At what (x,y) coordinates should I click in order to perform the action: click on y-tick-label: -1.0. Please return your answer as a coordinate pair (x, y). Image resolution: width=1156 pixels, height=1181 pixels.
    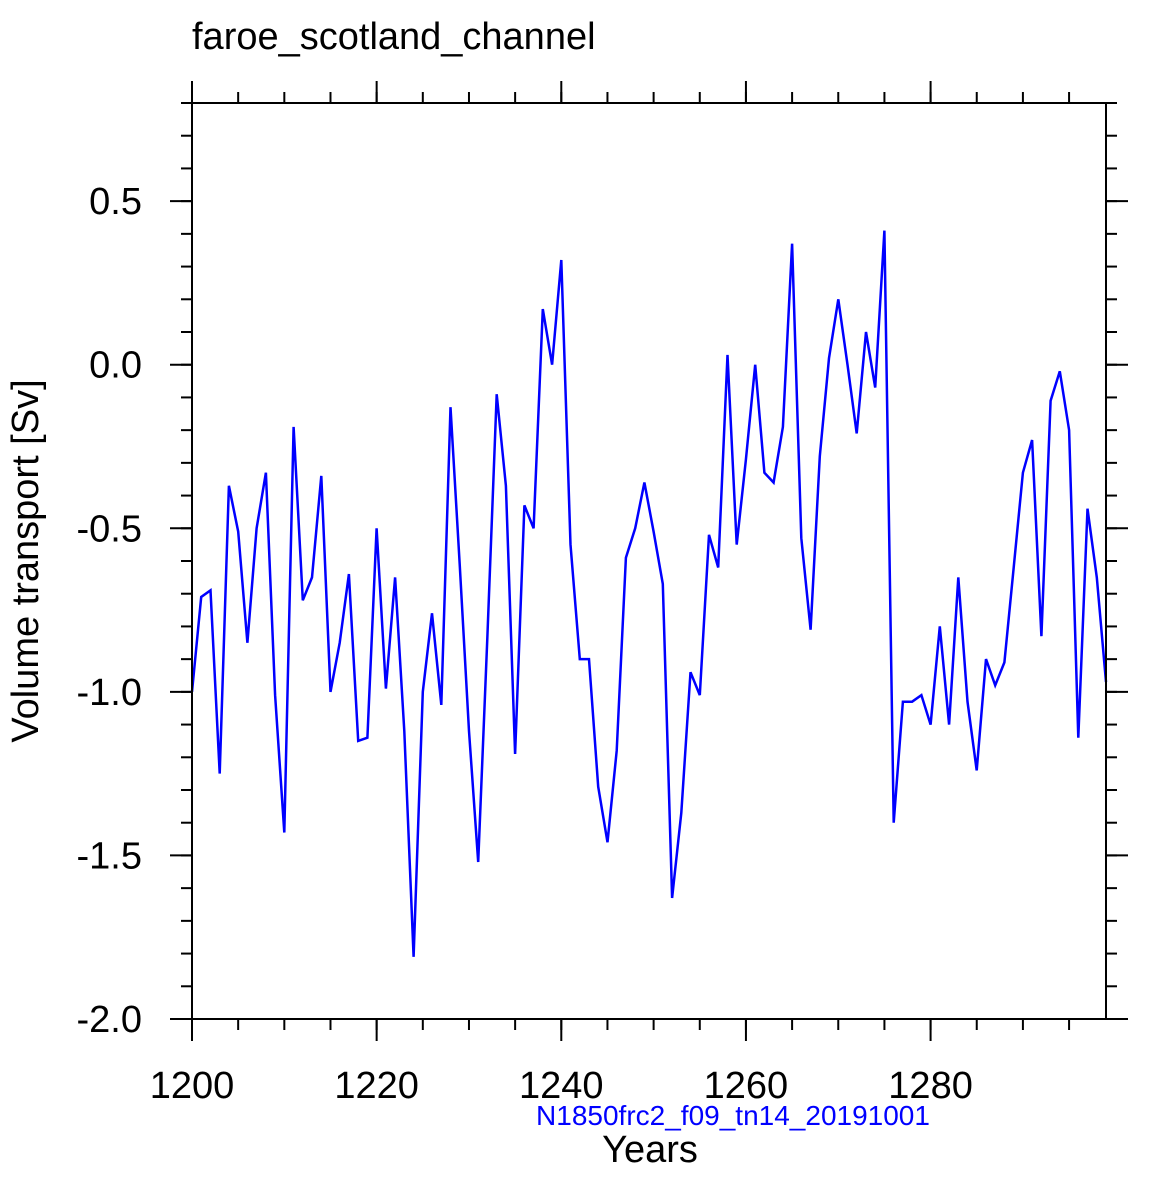
    Looking at the image, I should click on (109, 693).